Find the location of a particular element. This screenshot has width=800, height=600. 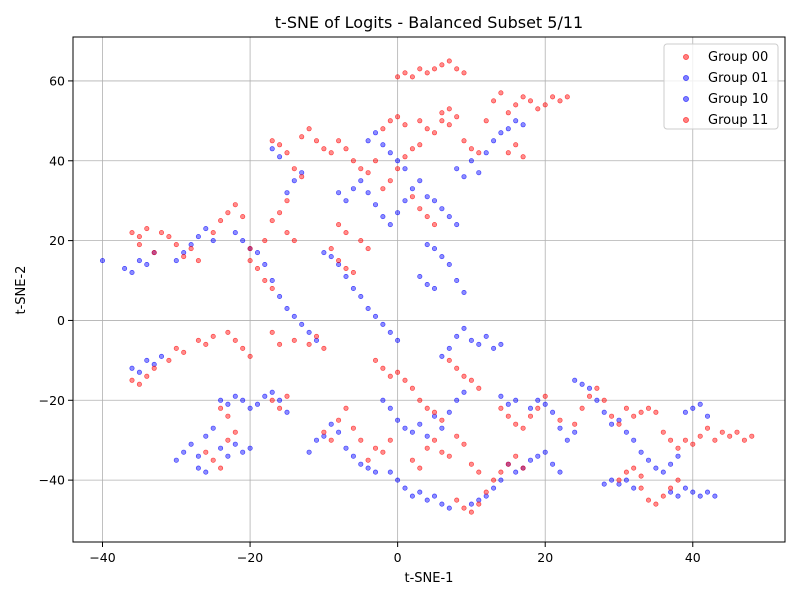

x-tick-label: 0 is located at coordinates (398, 557).